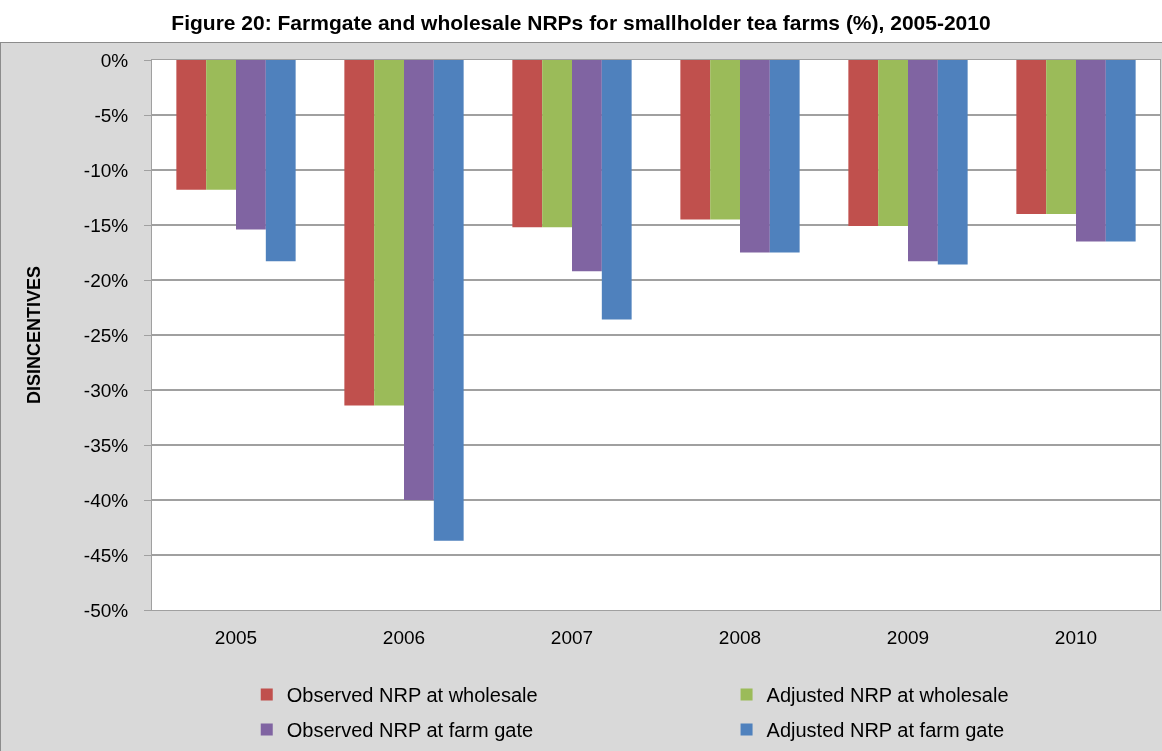 The height and width of the screenshot is (751, 1162). I want to click on y-tick-label: -10%, so click(106, 170).